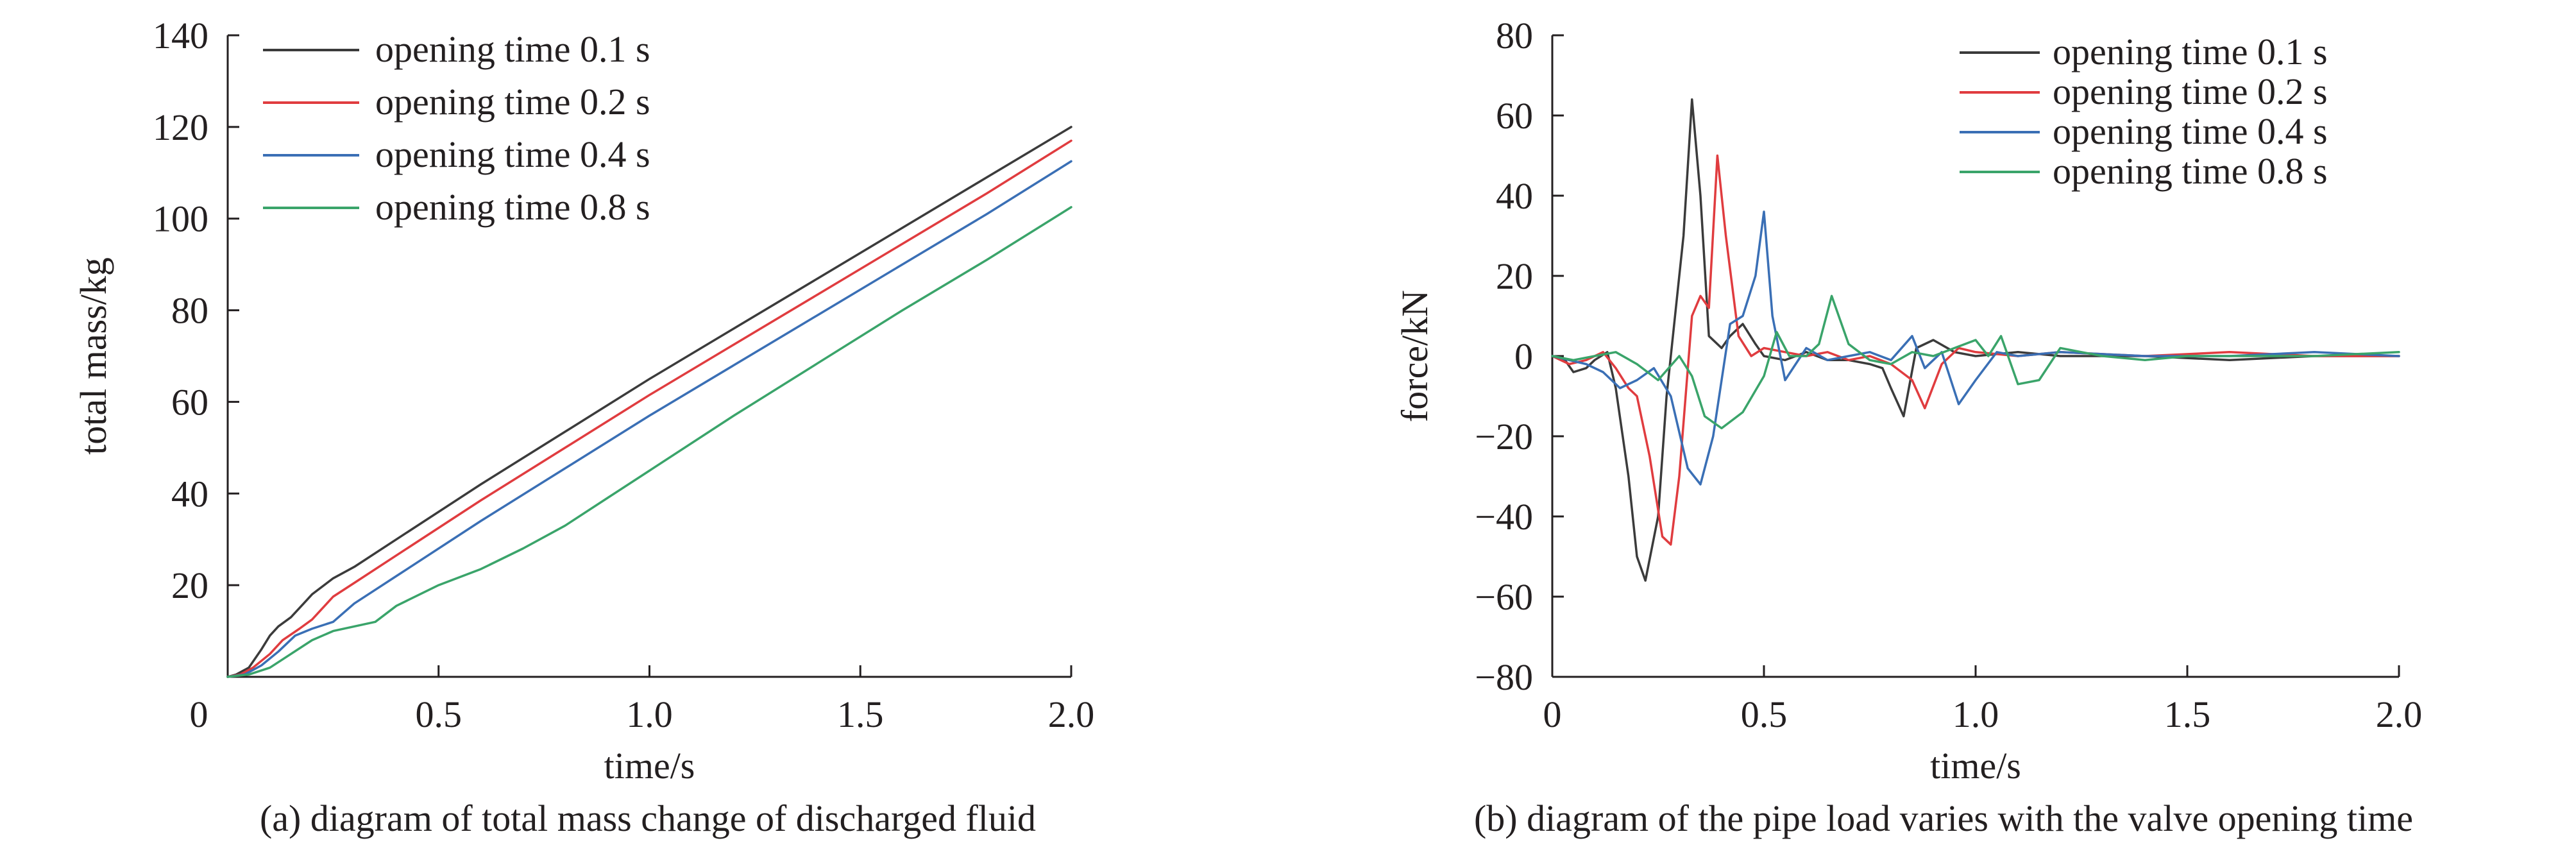  Describe the element at coordinates (2399, 715) in the screenshot. I see `b-x-tick-label: 2.0` at that location.